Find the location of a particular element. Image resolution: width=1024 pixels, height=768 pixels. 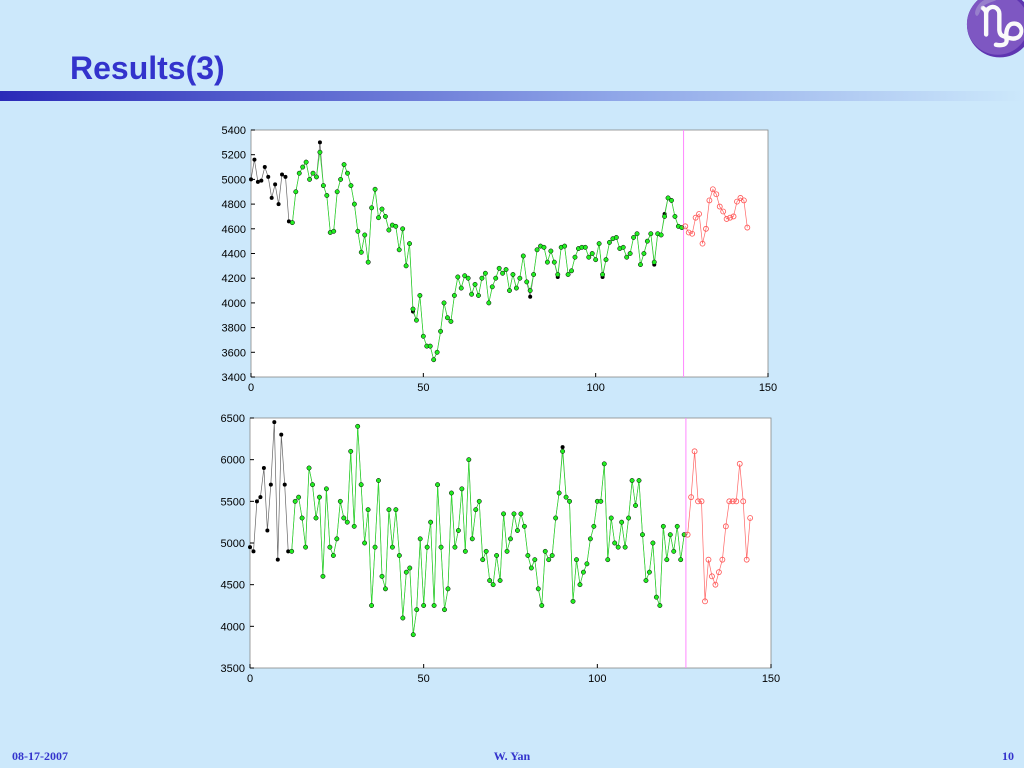

x-tick-label: 50 is located at coordinates (423, 388).